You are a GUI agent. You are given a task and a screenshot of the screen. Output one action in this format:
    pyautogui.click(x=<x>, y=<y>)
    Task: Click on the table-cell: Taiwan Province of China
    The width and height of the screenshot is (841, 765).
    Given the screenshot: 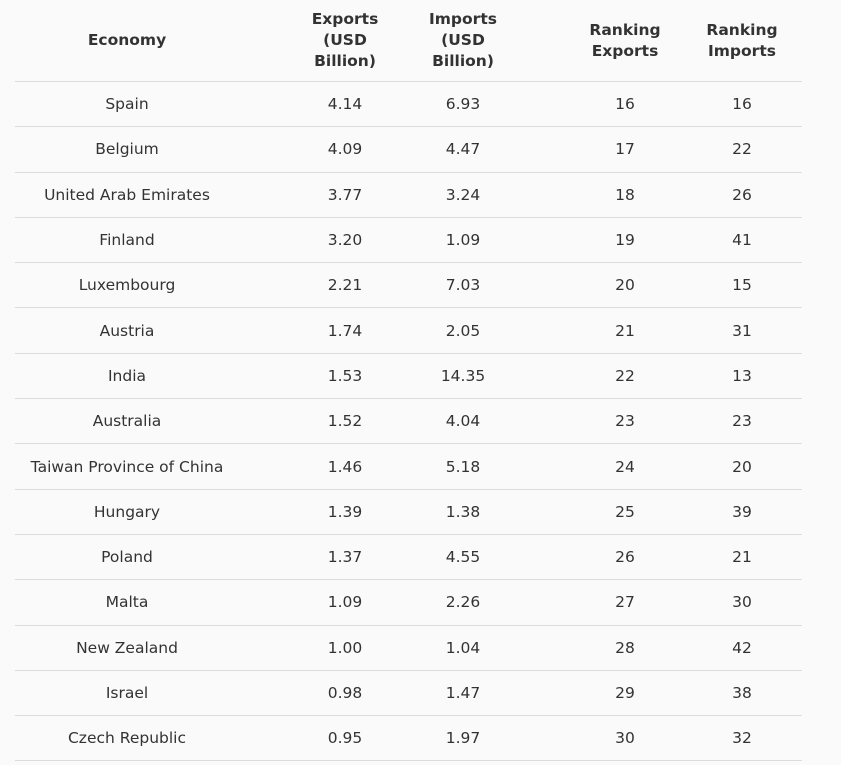 What is the action you would take?
    pyautogui.click(x=127, y=466)
    